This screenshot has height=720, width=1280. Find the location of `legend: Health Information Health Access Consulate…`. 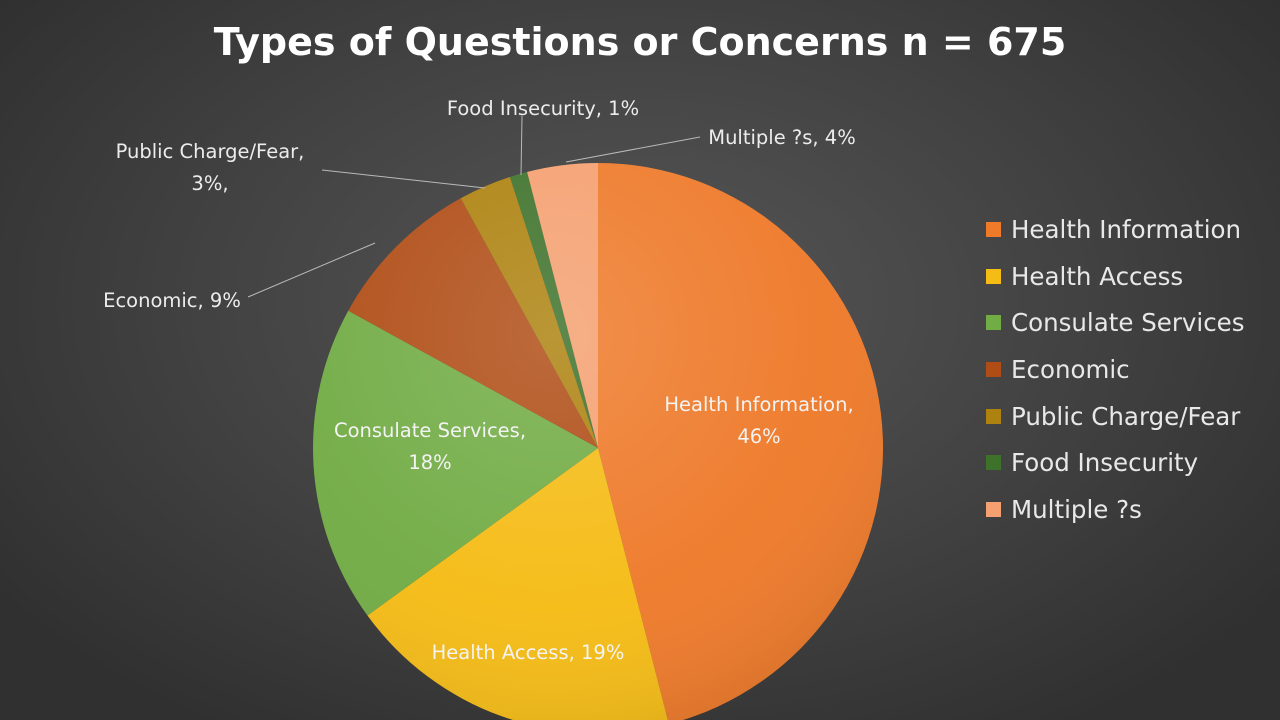

legend: Health Information Health Access Consulate… is located at coordinates (1115, 369).